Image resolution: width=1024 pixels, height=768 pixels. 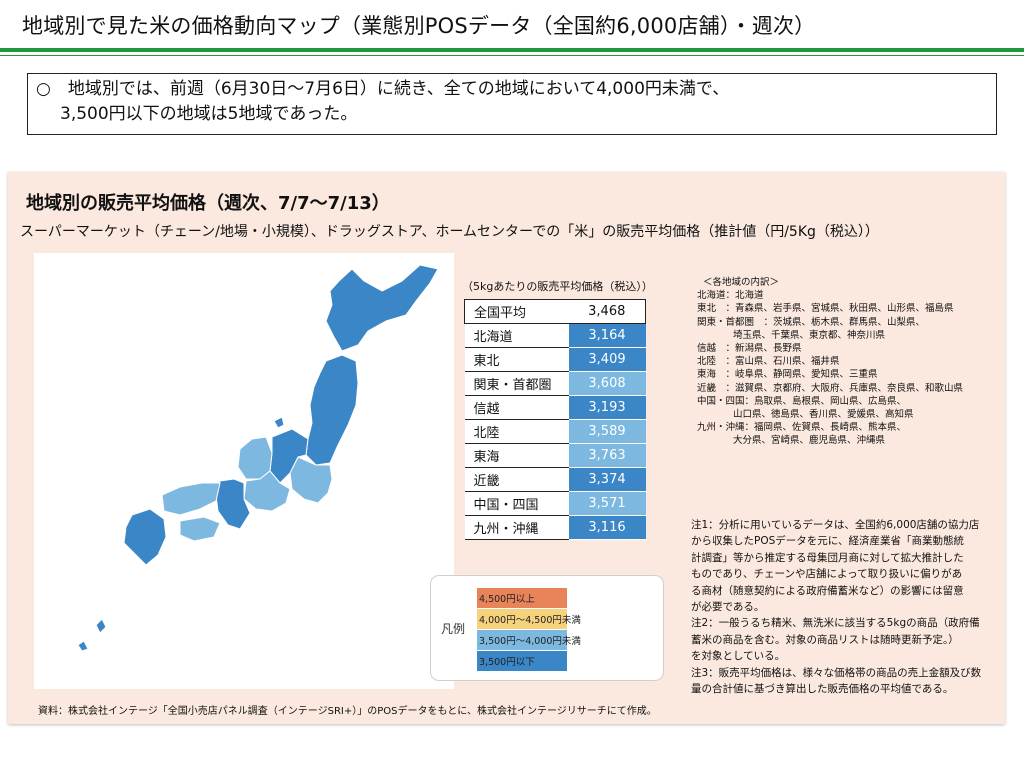 I want to click on region-okinawa-isles, so click(x=83, y=646).